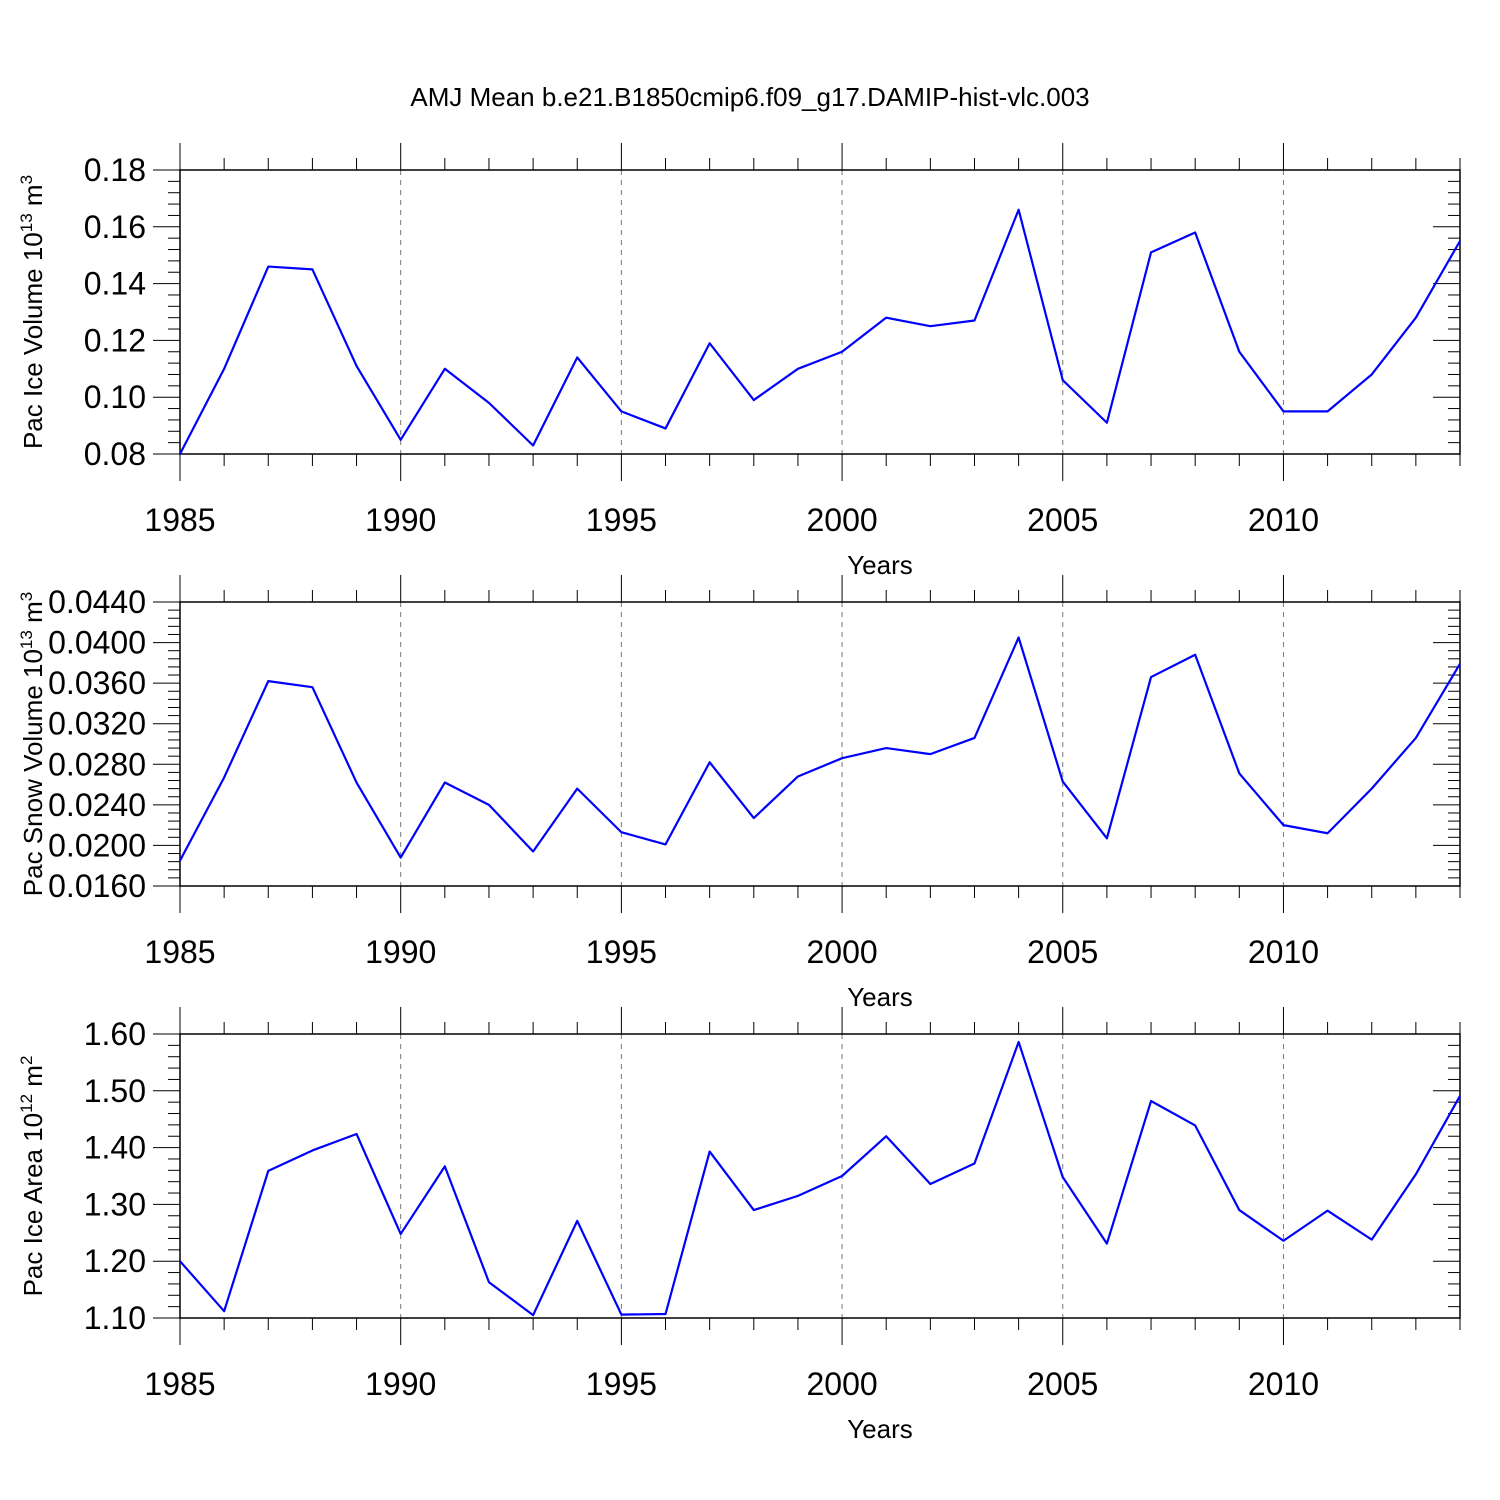 This screenshot has height=1500, width=1500. What do you see at coordinates (32, 312) in the screenshot?
I see `y-axis-title: Pac Ice Volume 1013 m3` at bounding box center [32, 312].